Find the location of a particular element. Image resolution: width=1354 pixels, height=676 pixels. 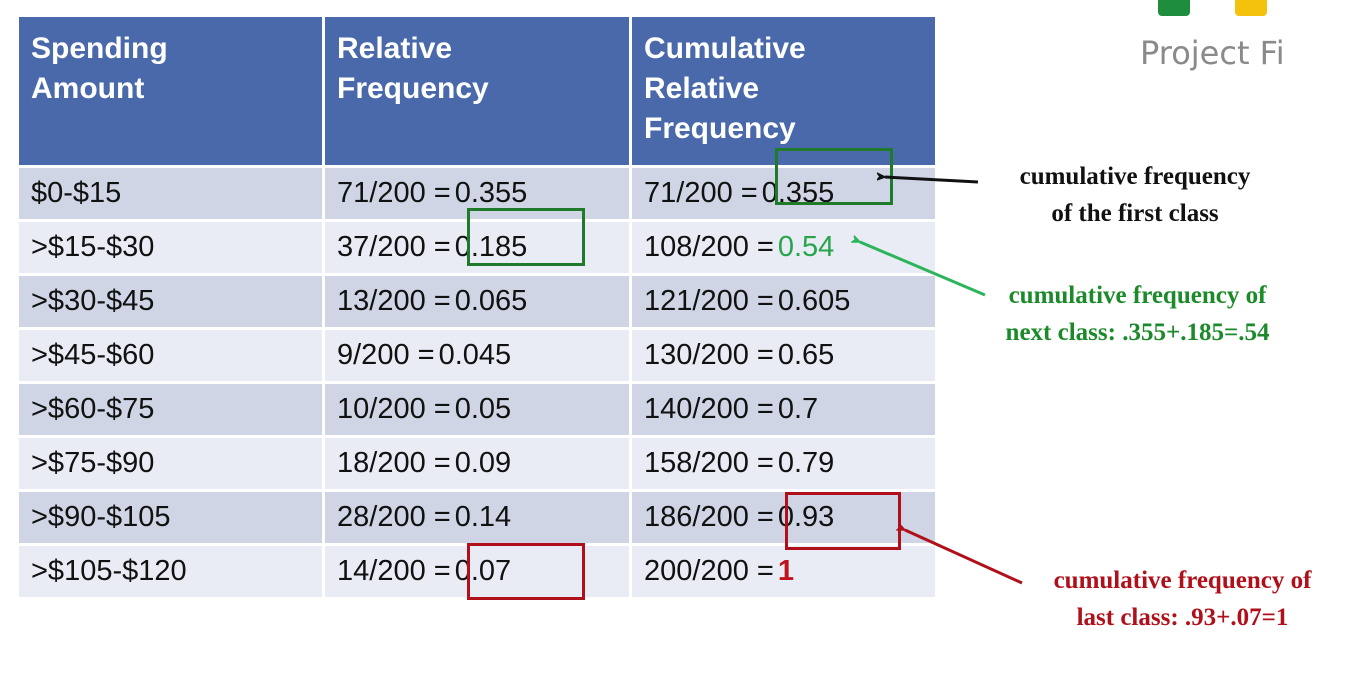

relative-frequency-cell: 71/200 = 0.355 is located at coordinates (477, 193).